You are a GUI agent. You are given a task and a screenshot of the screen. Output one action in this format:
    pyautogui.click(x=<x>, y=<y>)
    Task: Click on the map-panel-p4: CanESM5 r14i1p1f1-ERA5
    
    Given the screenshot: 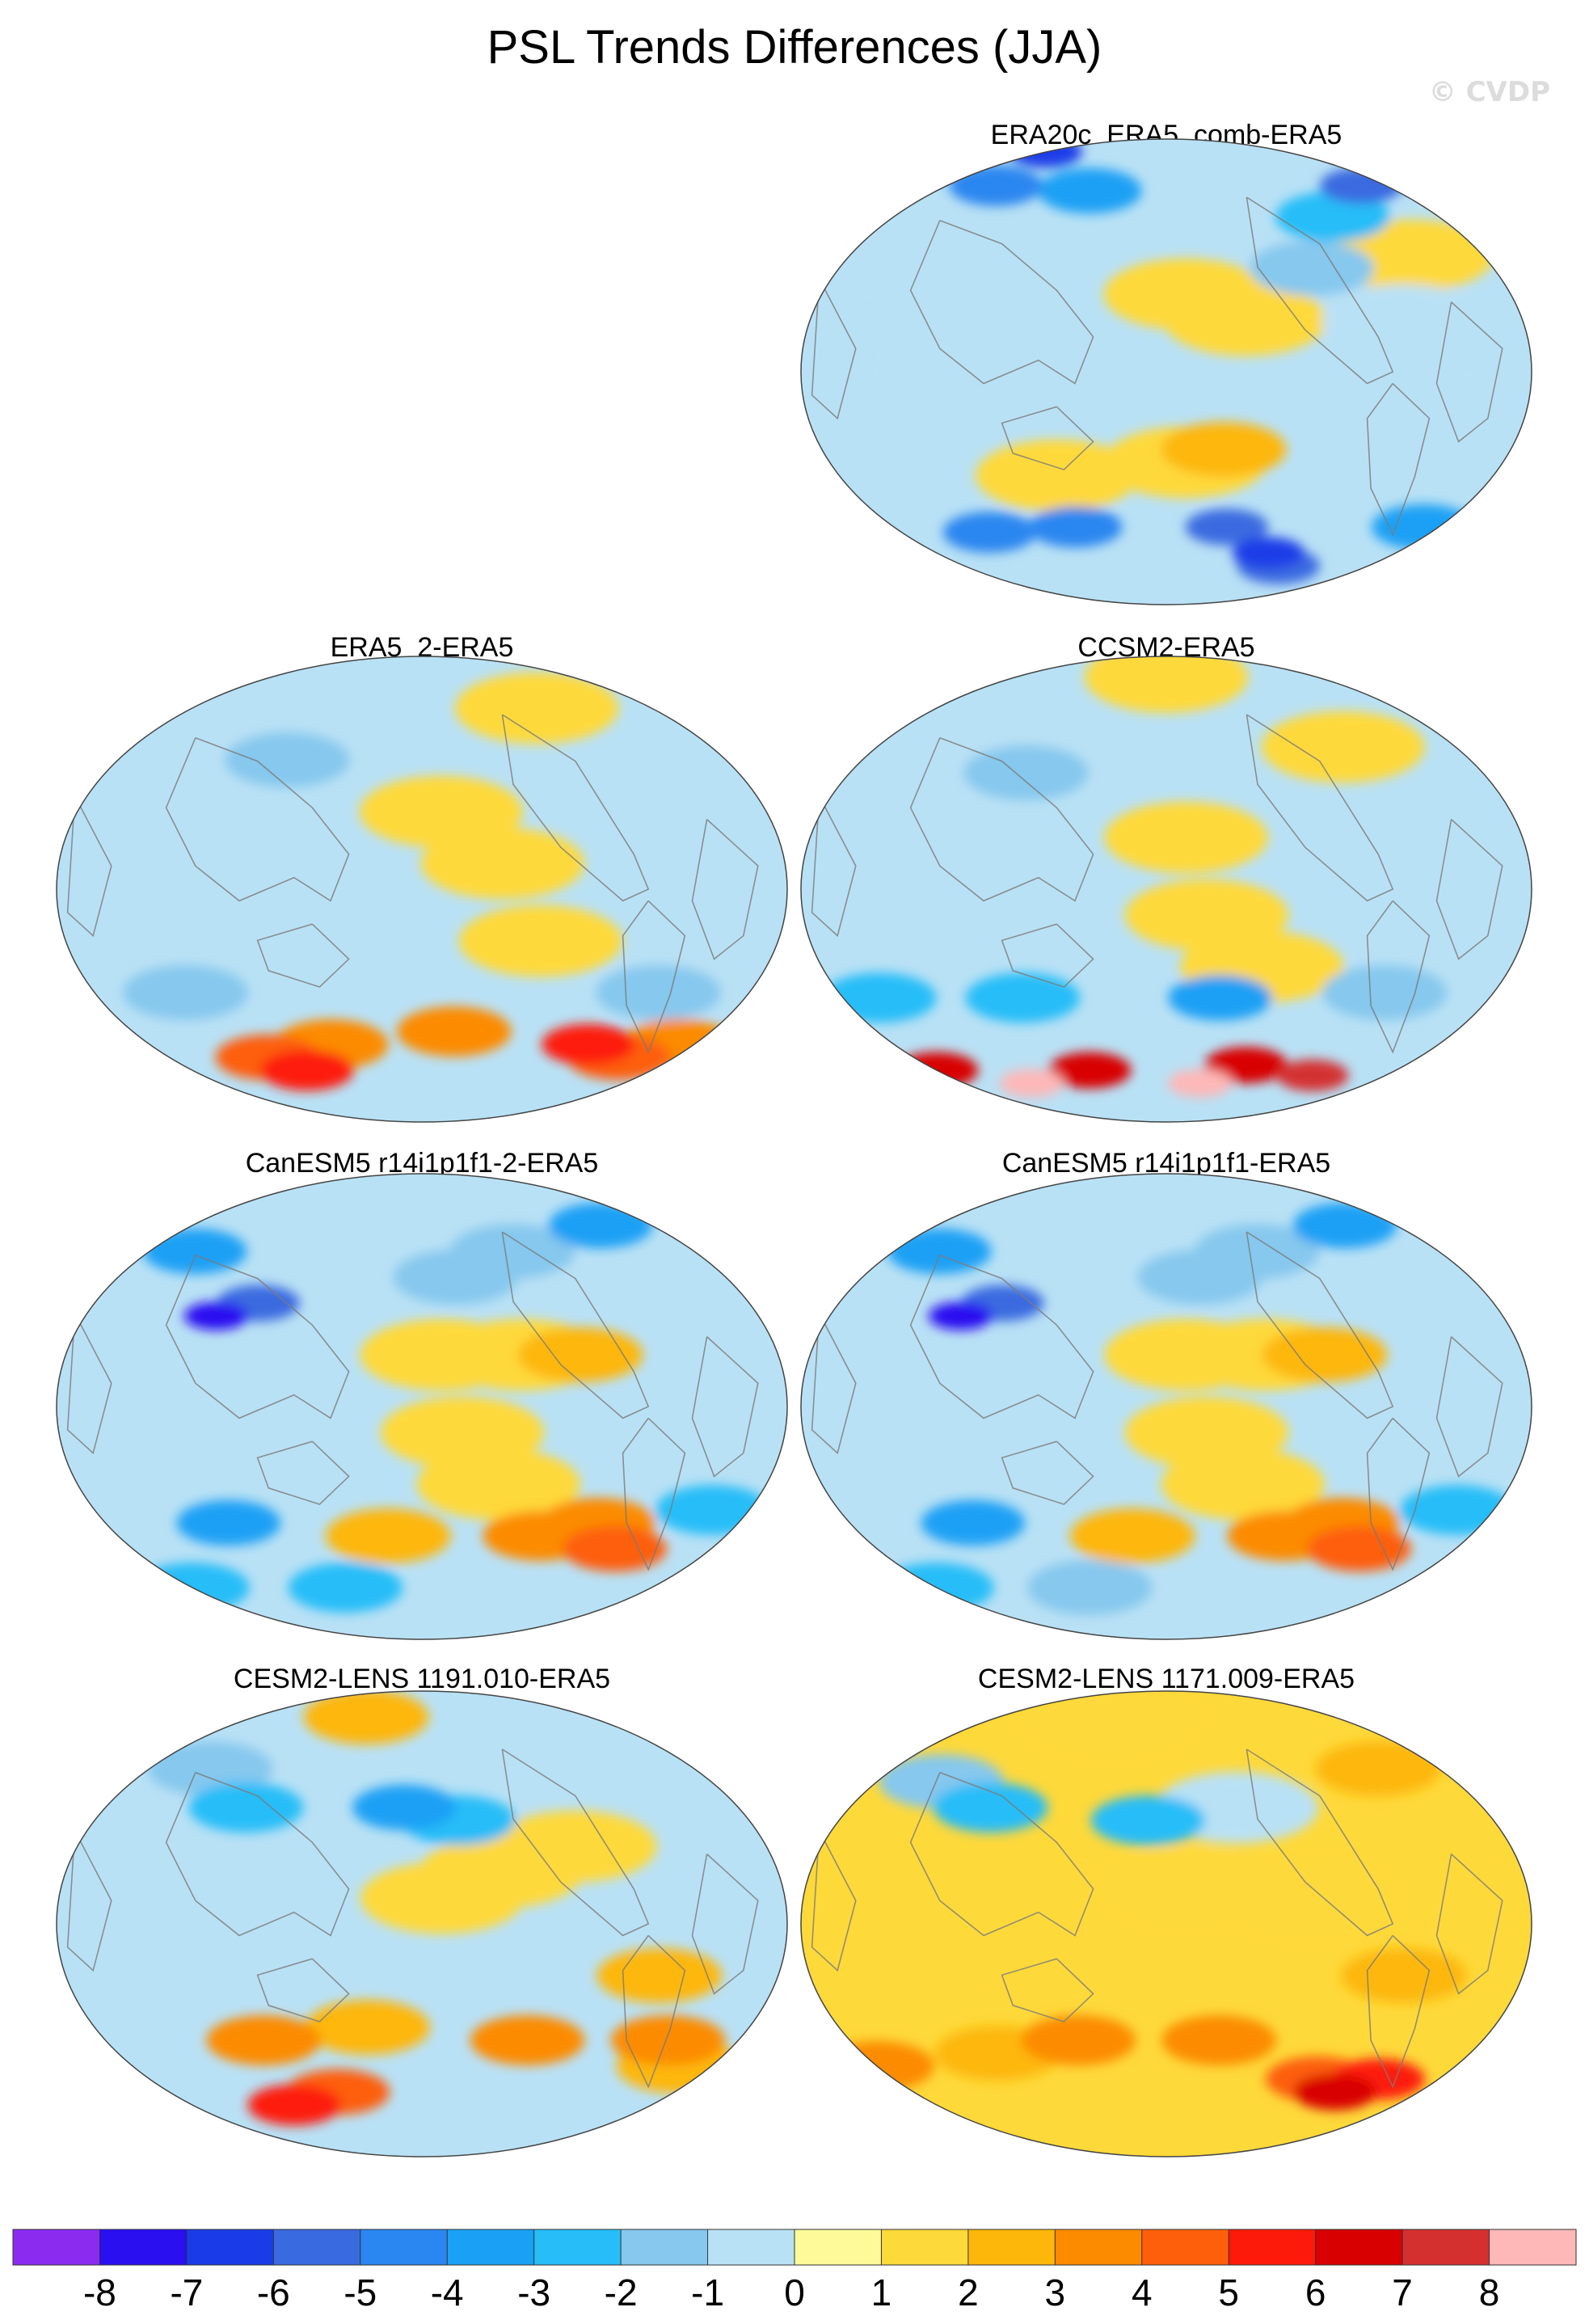 What is the action you would take?
    pyautogui.click(x=1166, y=1394)
    